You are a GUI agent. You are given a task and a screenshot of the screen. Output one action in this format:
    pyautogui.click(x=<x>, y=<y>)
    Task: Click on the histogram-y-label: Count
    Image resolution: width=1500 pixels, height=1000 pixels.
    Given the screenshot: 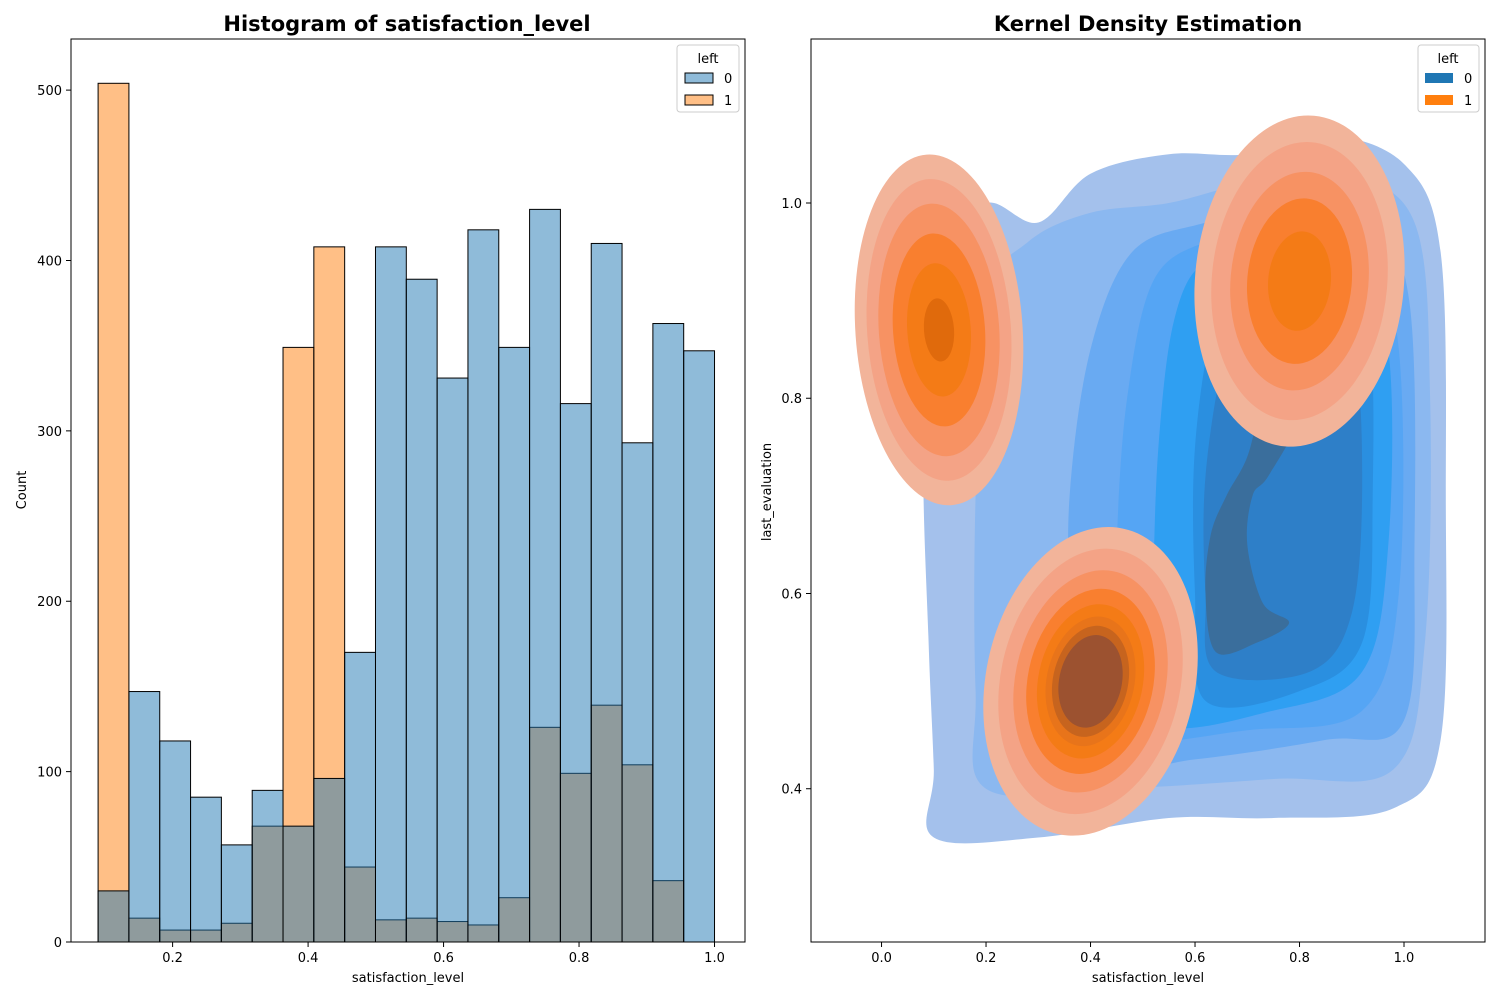 What is the action you would take?
    pyautogui.click(x=22, y=490)
    